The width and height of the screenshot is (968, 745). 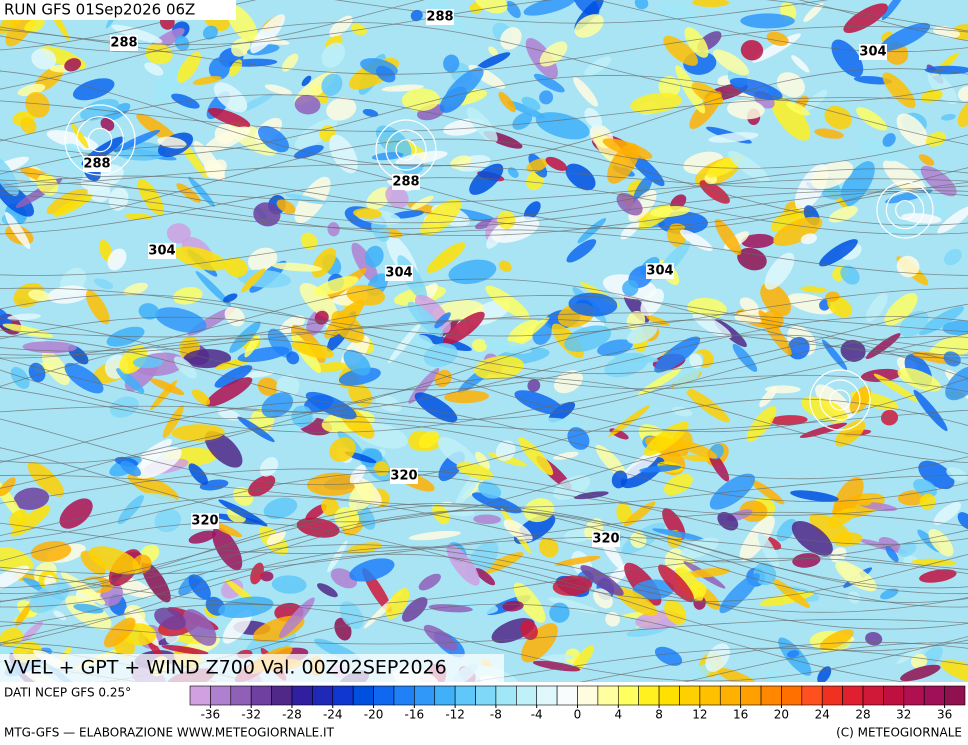 I want to click on contour-label: 304, so click(x=659, y=271).